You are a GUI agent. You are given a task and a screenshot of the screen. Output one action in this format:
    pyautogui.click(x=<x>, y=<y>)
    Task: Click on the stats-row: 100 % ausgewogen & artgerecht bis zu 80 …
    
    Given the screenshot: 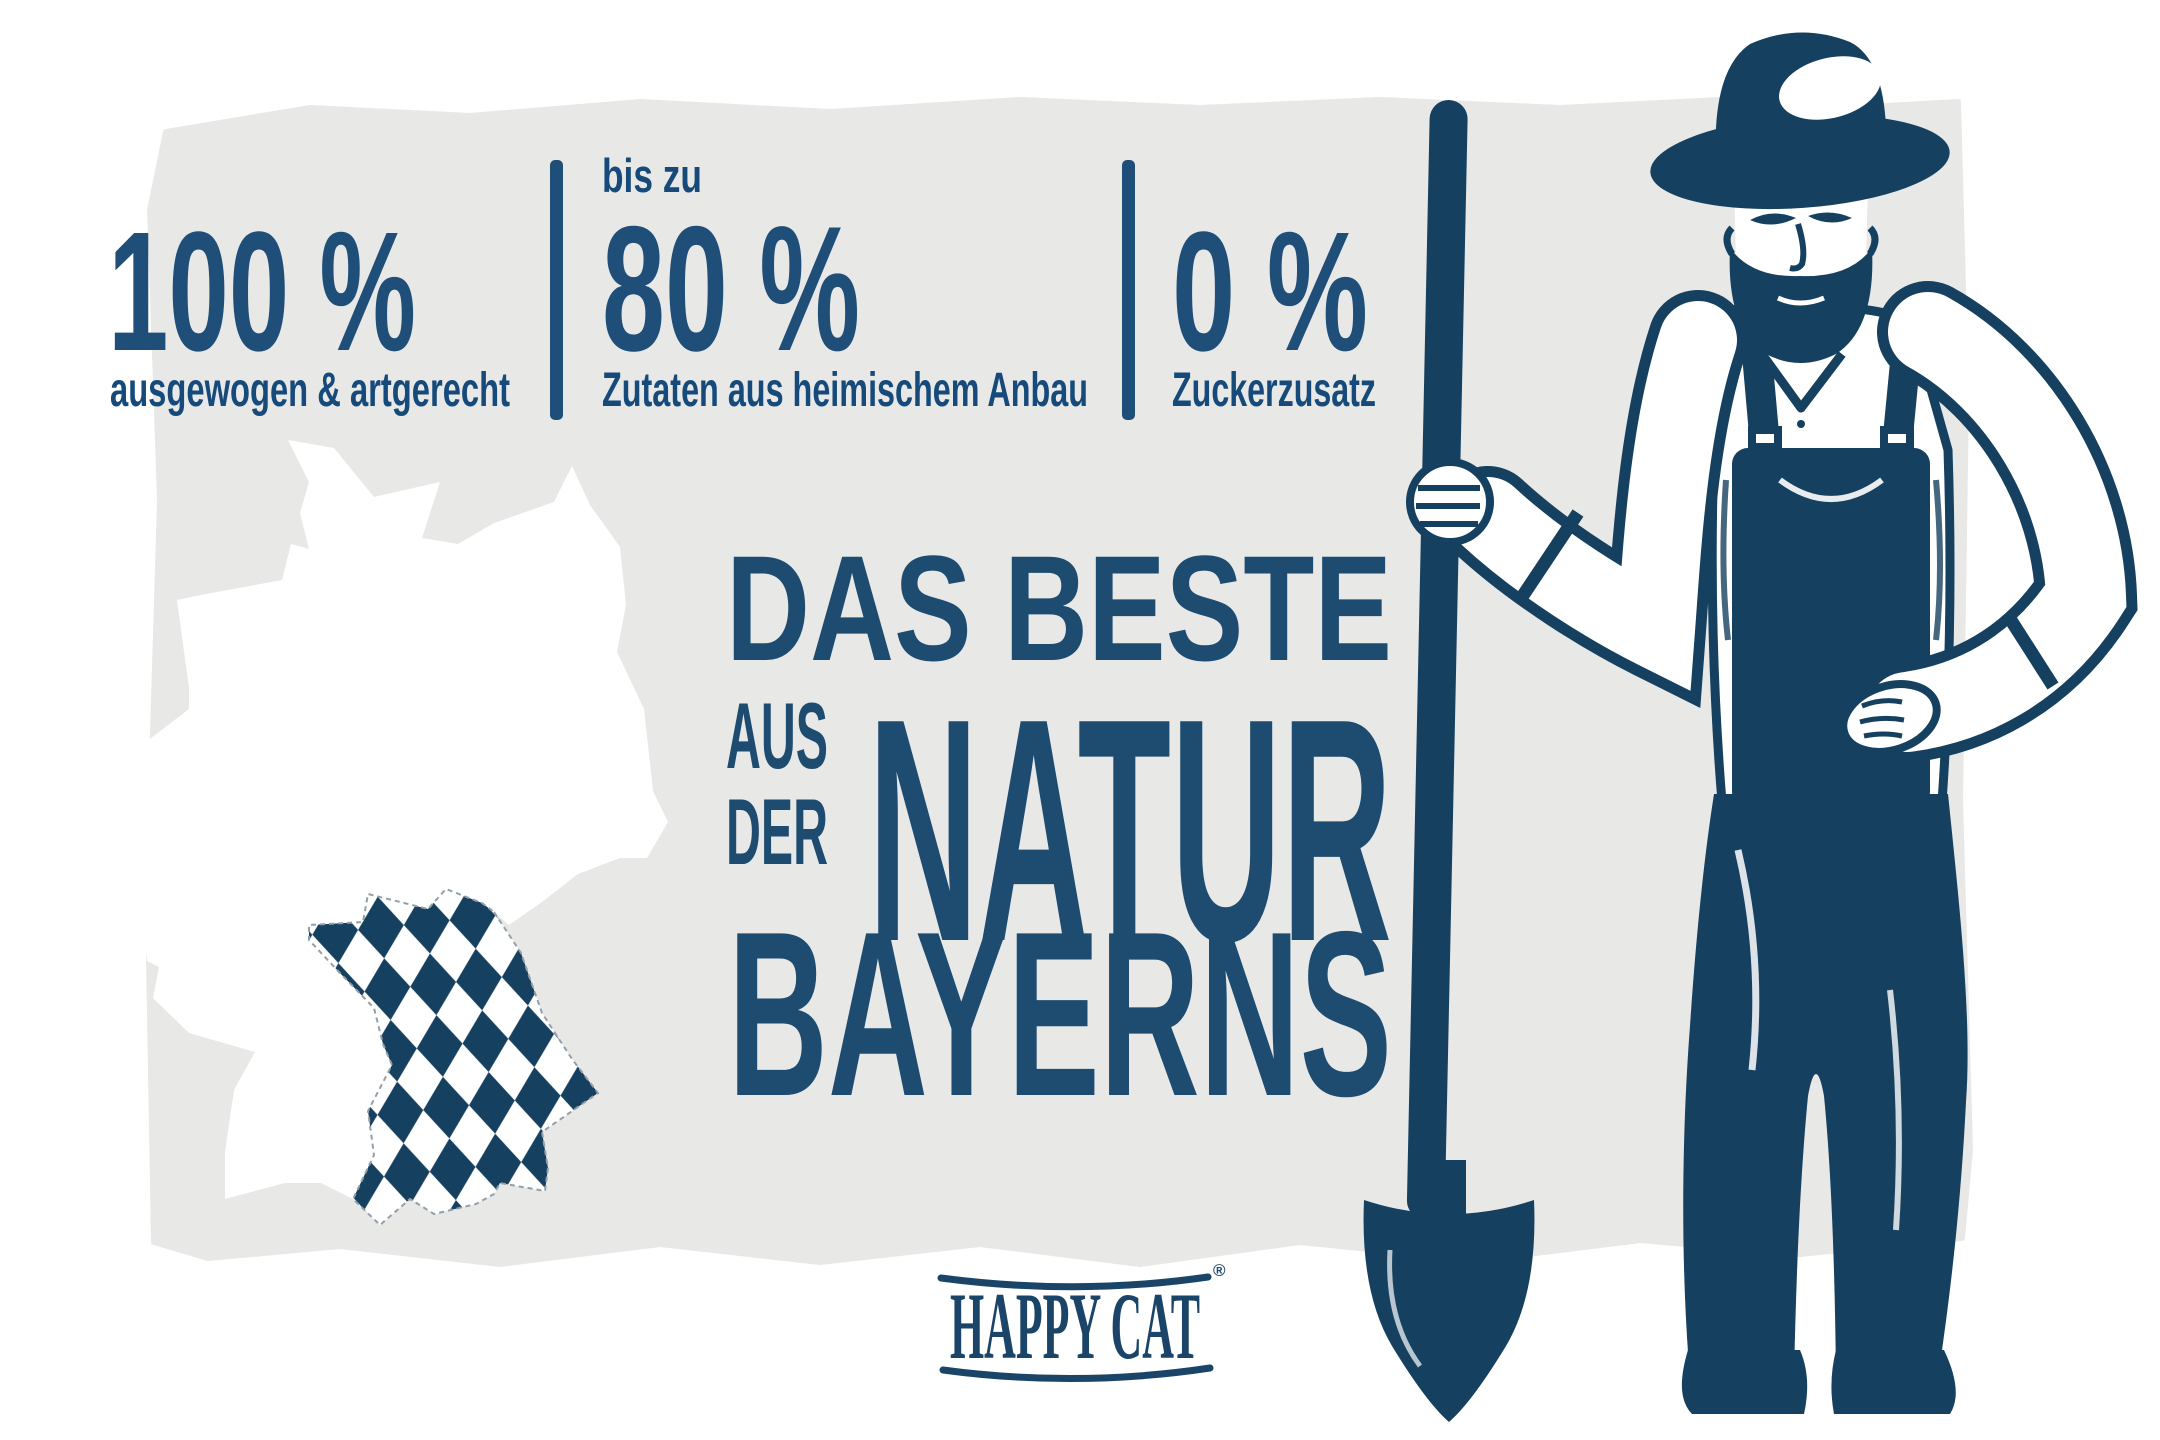 What is the action you would take?
    pyautogui.click(x=742, y=284)
    